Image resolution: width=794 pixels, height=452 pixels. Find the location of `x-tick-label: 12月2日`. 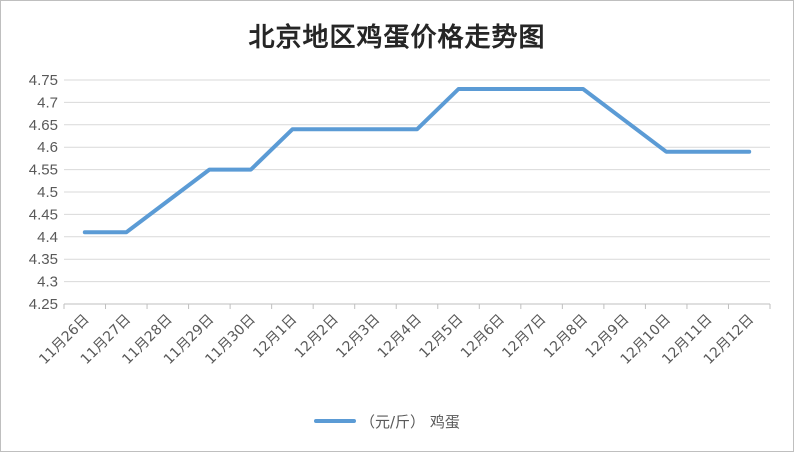

x-tick-label: 12月2日 is located at coordinates (317, 337).